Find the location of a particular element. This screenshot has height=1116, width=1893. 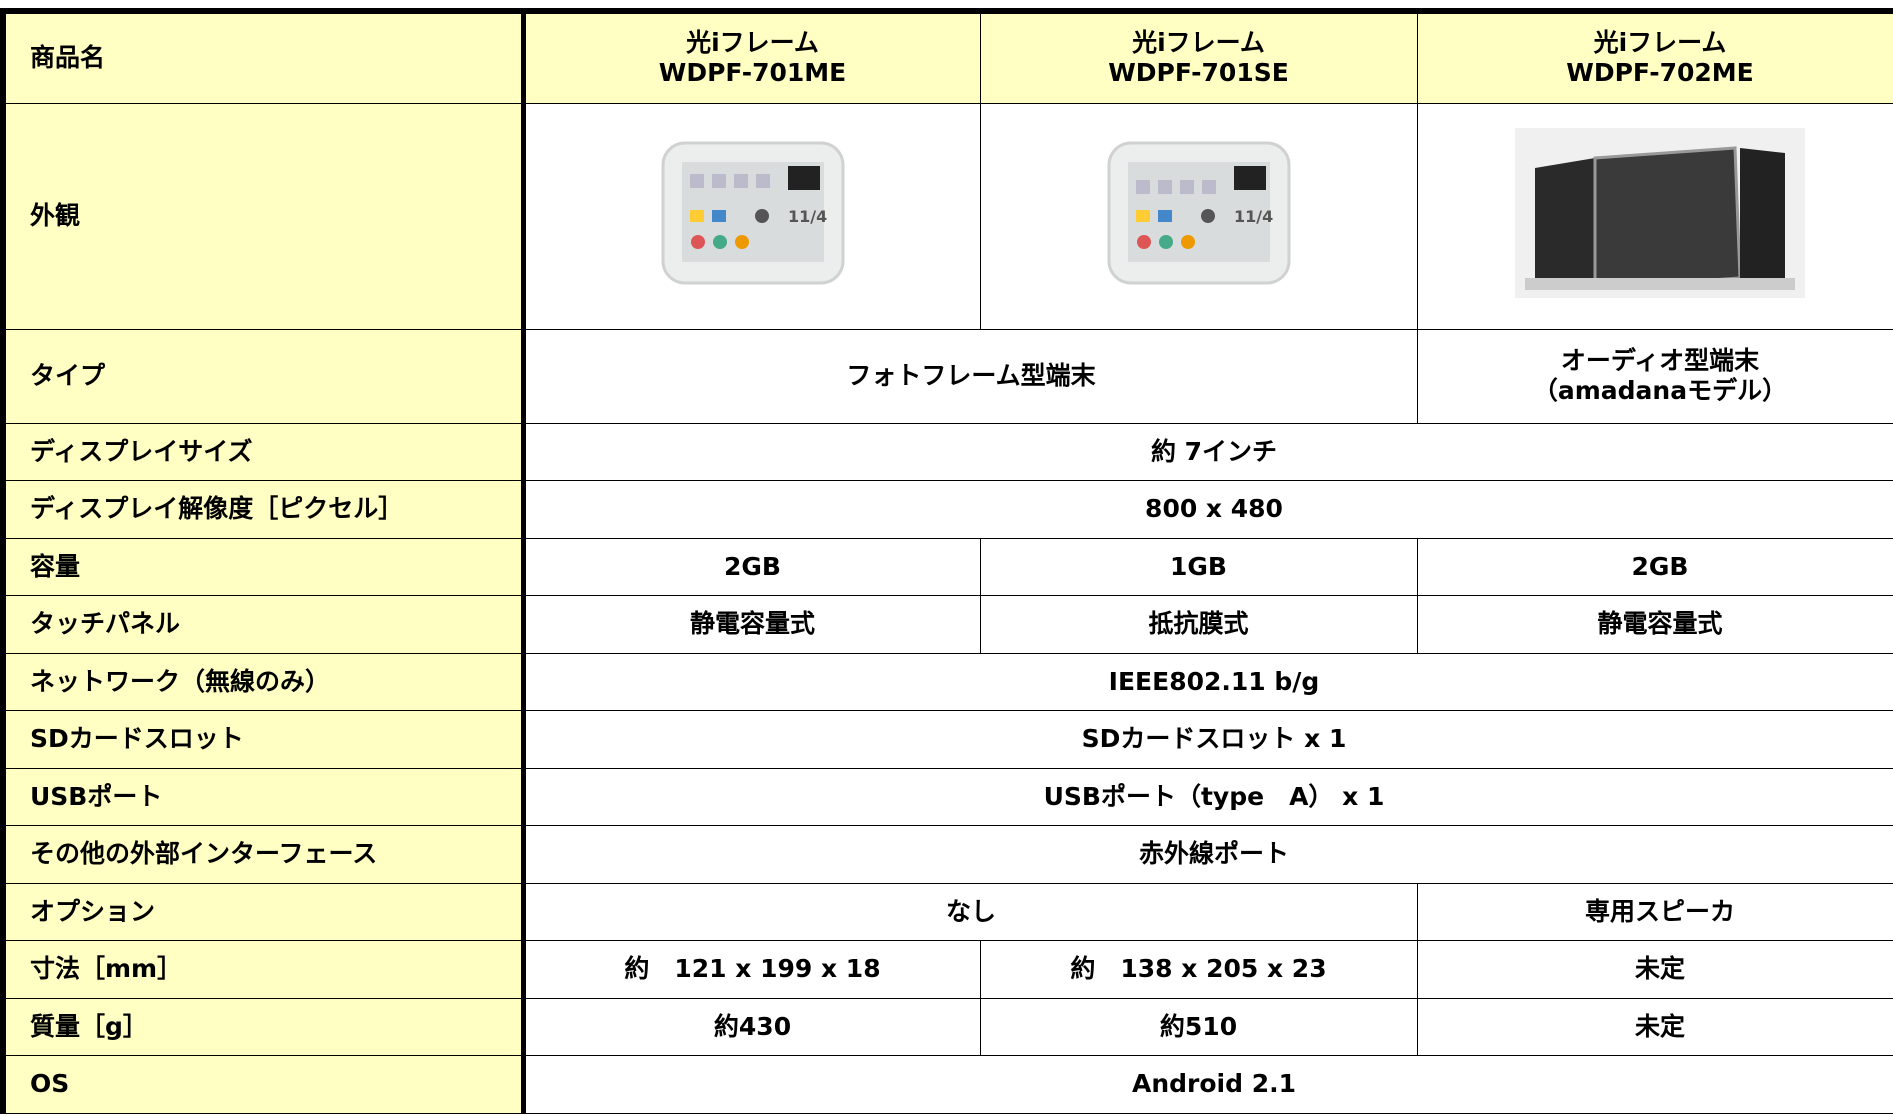

value-text: 約 138 x 205 x 23 is located at coordinates (1198, 969).